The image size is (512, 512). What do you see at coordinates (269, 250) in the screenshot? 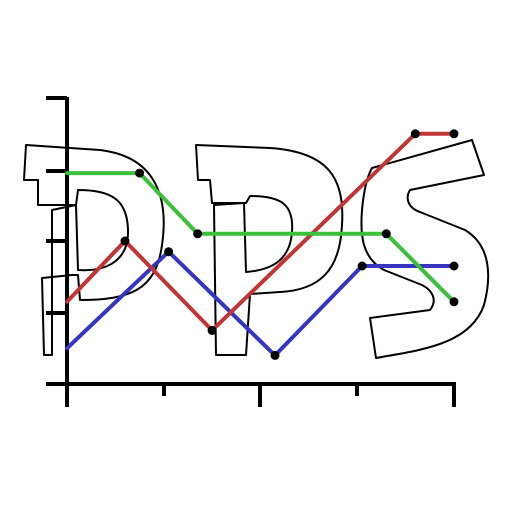
I see `logo-letter-p` at bounding box center [269, 250].